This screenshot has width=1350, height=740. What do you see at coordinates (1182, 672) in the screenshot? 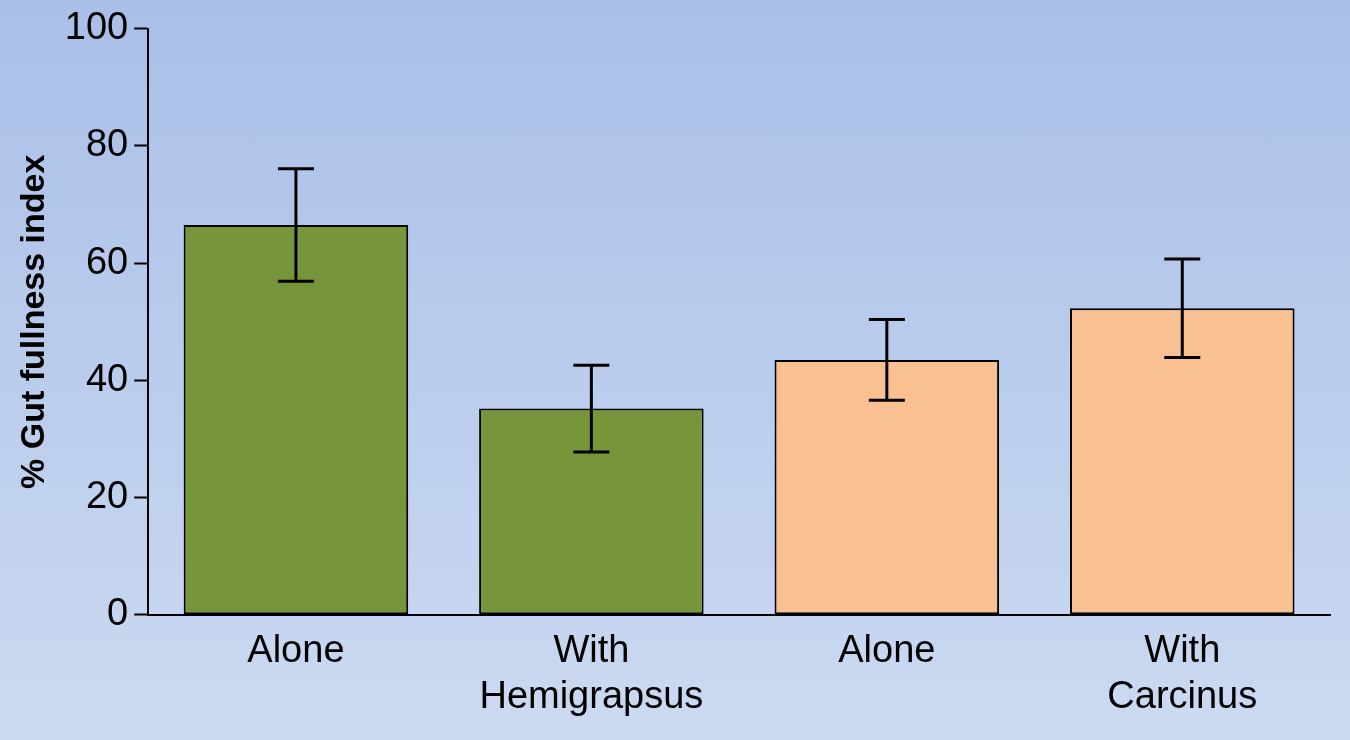
I see `x-tick-label: With Carcinus` at bounding box center [1182, 672].